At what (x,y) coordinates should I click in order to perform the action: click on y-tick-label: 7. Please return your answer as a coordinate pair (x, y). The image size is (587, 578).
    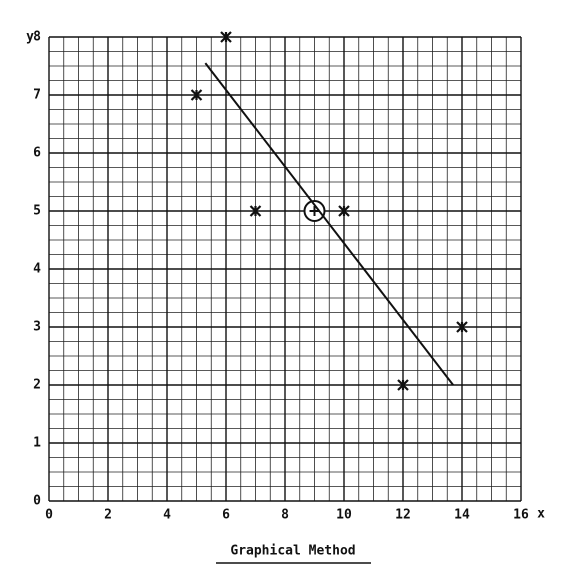
    Looking at the image, I should click on (37, 95).